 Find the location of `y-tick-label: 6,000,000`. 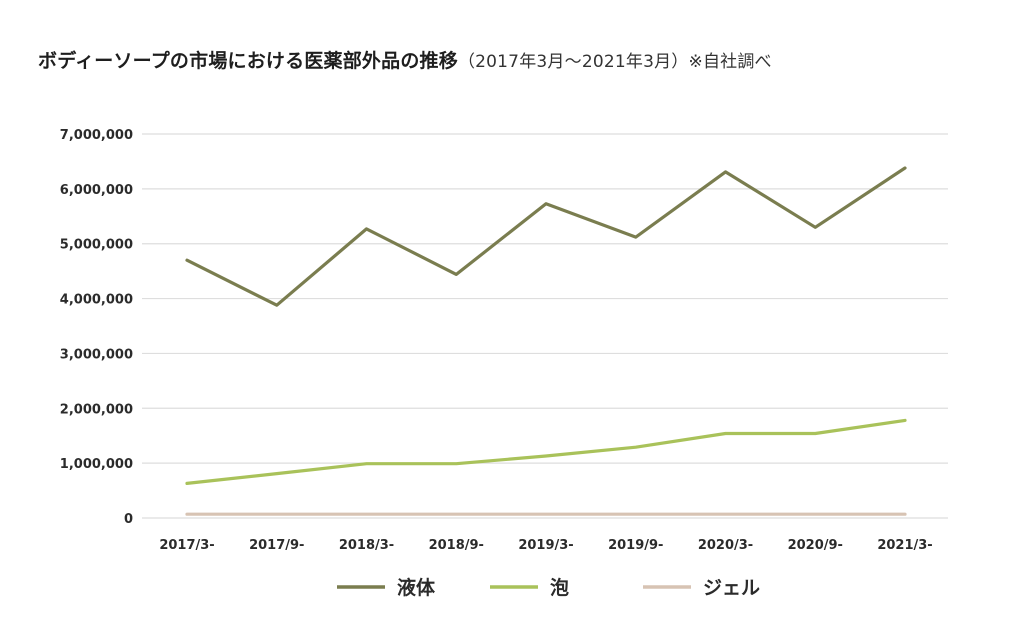

y-tick-label: 6,000,000 is located at coordinates (96, 190).